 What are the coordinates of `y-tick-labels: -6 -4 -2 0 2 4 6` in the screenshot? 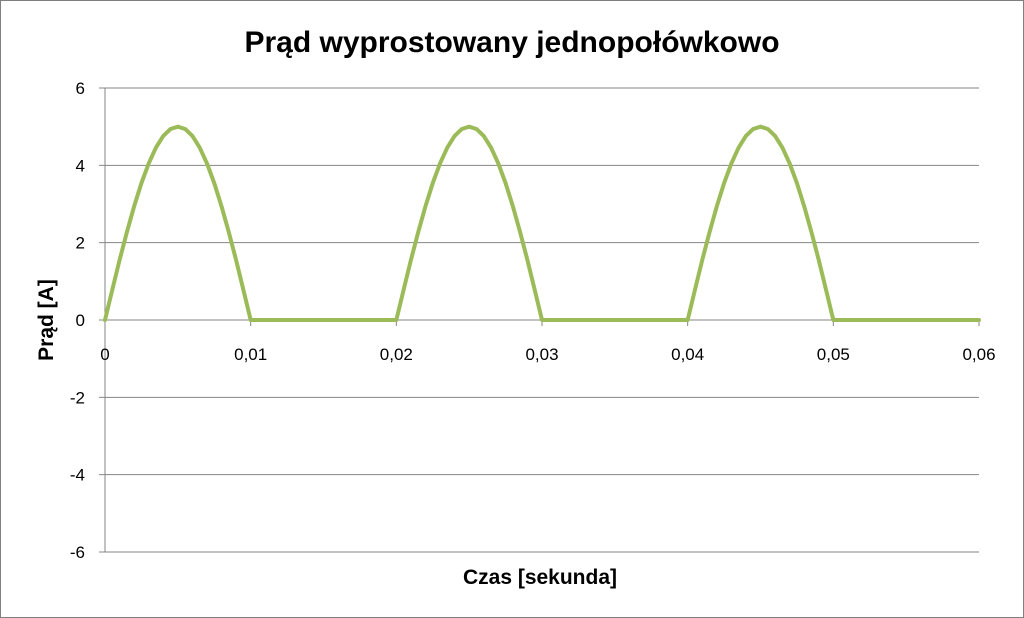 It's located at (77, 320).